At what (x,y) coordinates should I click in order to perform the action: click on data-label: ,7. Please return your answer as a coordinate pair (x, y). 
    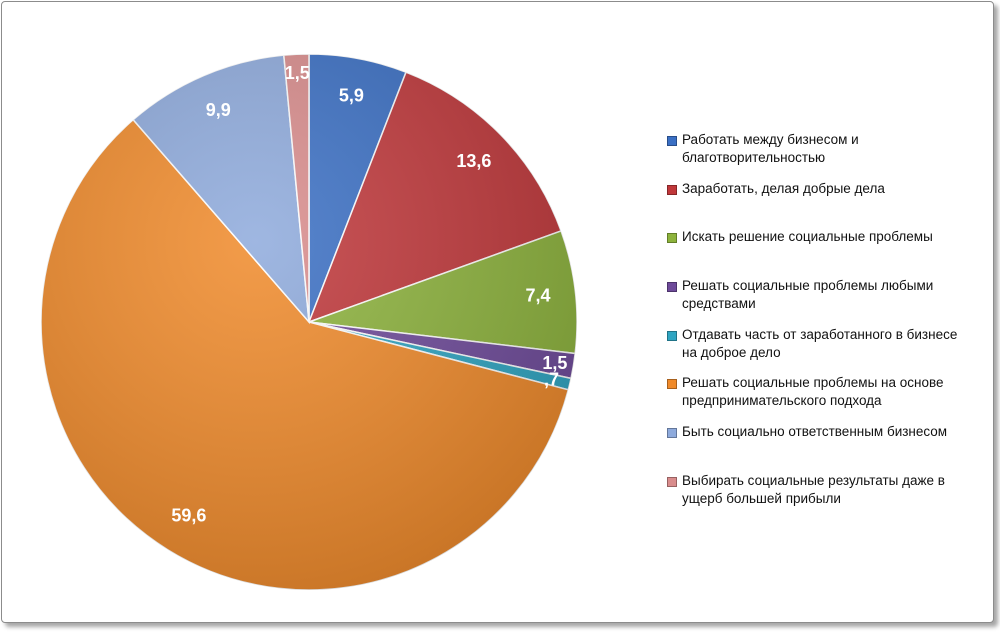
    Looking at the image, I should click on (551, 380).